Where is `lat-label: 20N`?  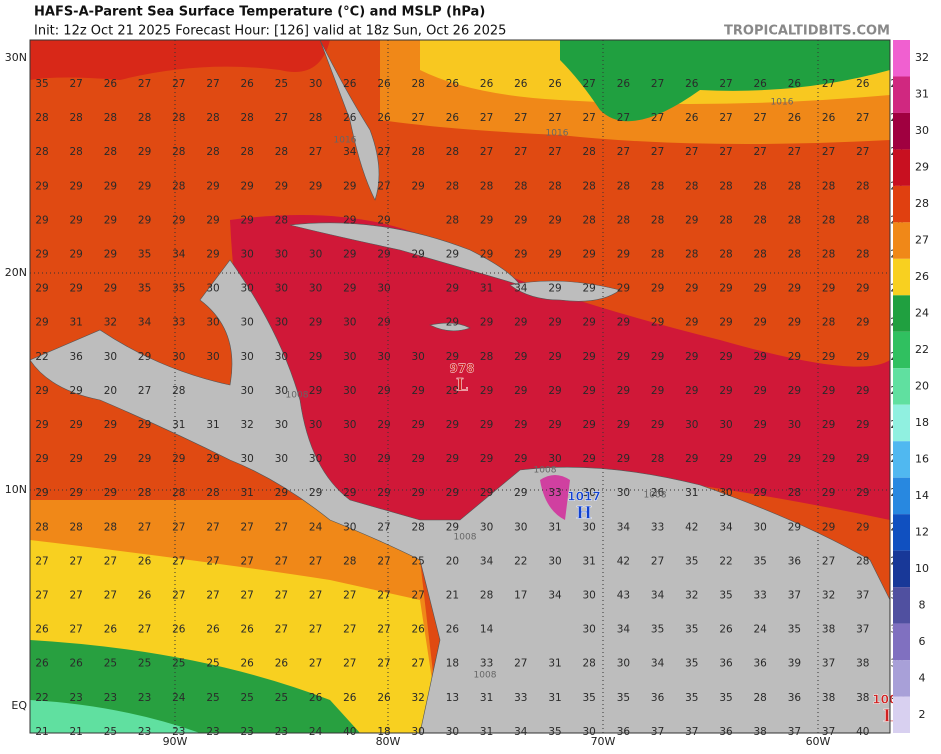 lat-label: 20N is located at coordinates (16, 272).